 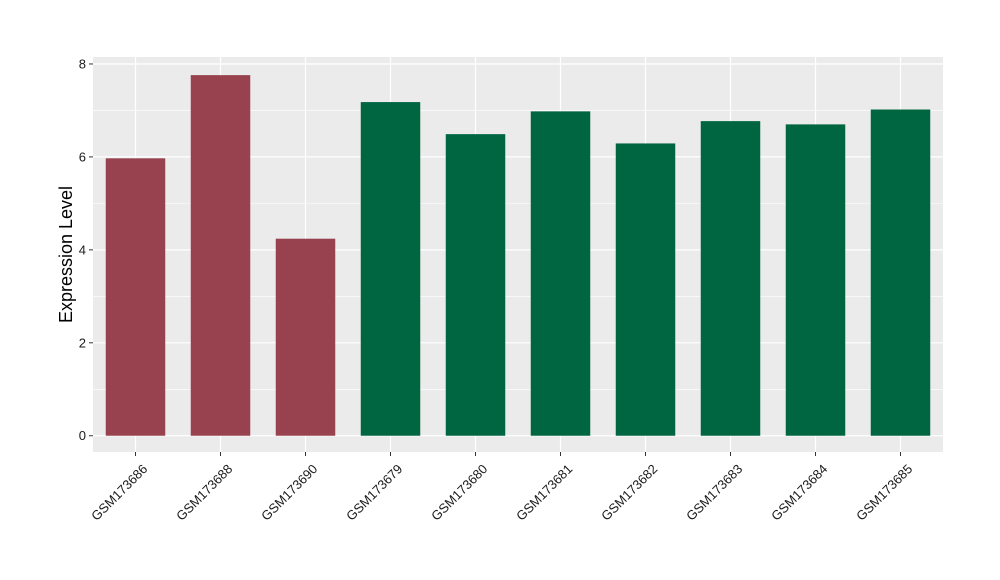 What do you see at coordinates (714, 492) in the screenshot?
I see `x-tick-label: GSM173683` at bounding box center [714, 492].